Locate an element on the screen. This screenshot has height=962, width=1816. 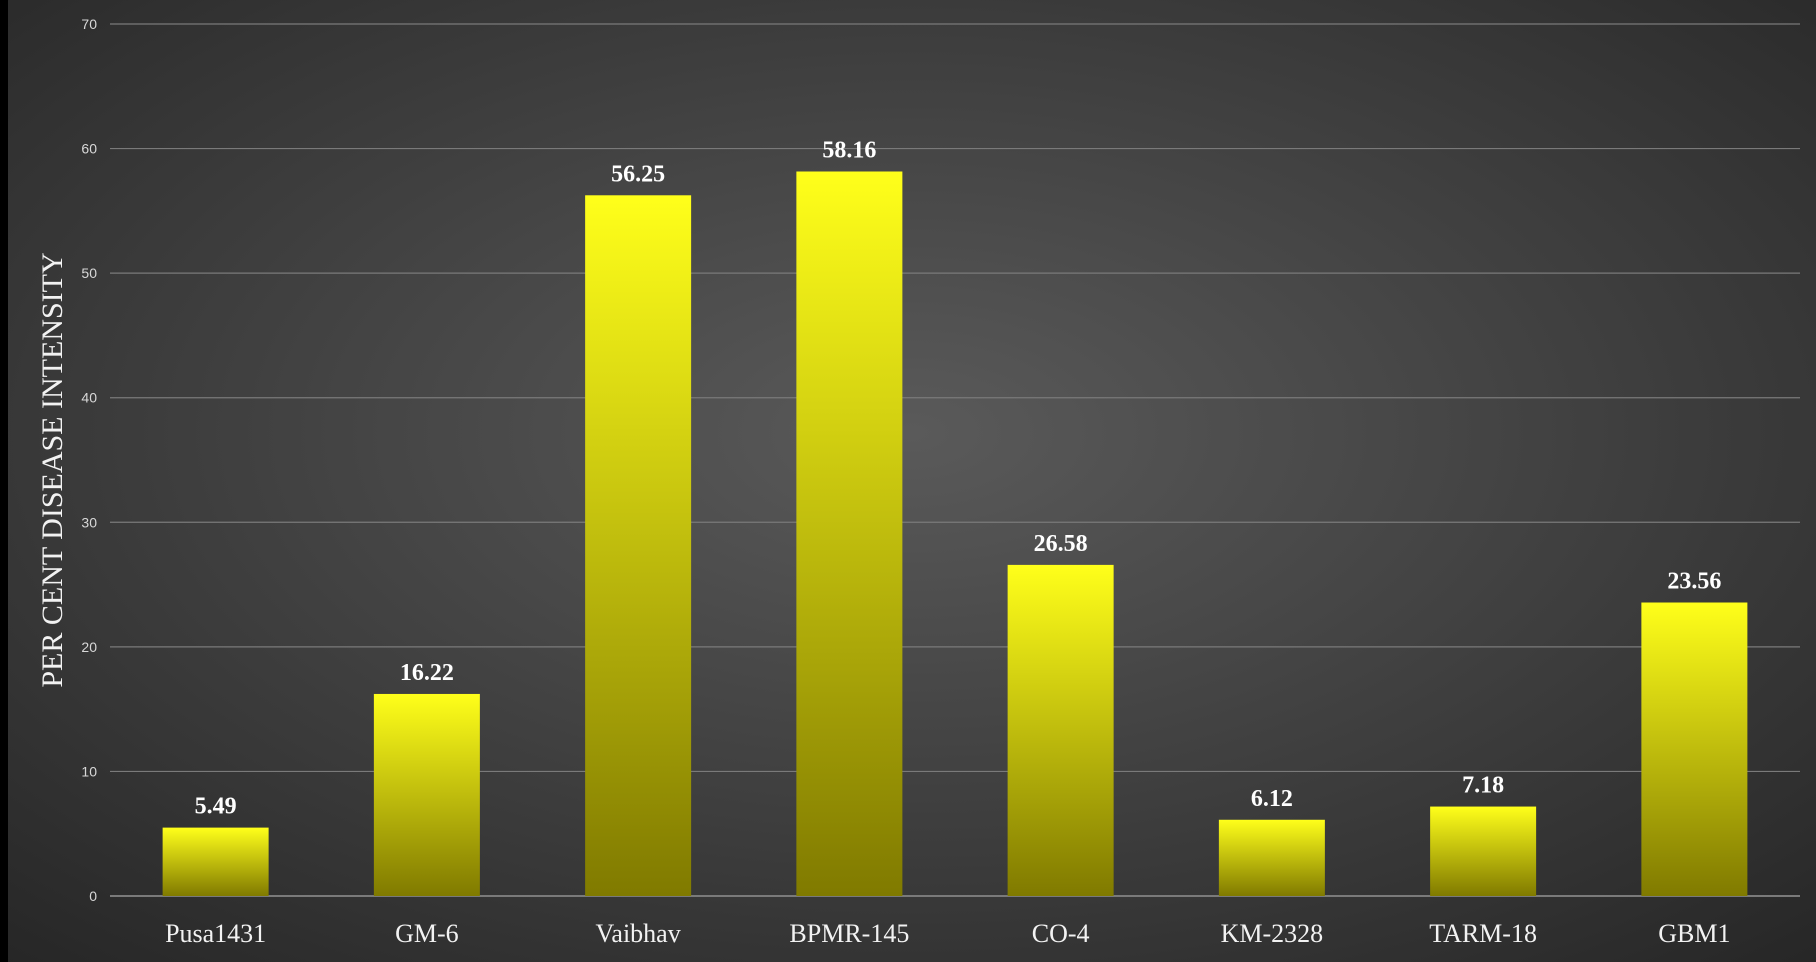
bar-vaibhav is located at coordinates (638, 546).